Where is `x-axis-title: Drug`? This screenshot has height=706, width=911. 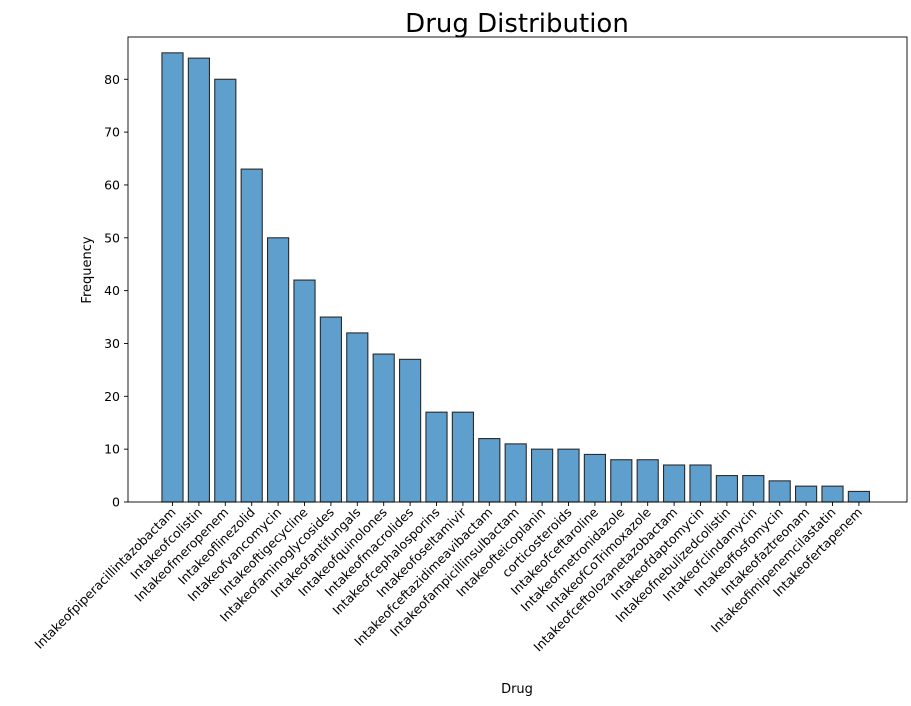 x-axis-title: Drug is located at coordinates (517, 689).